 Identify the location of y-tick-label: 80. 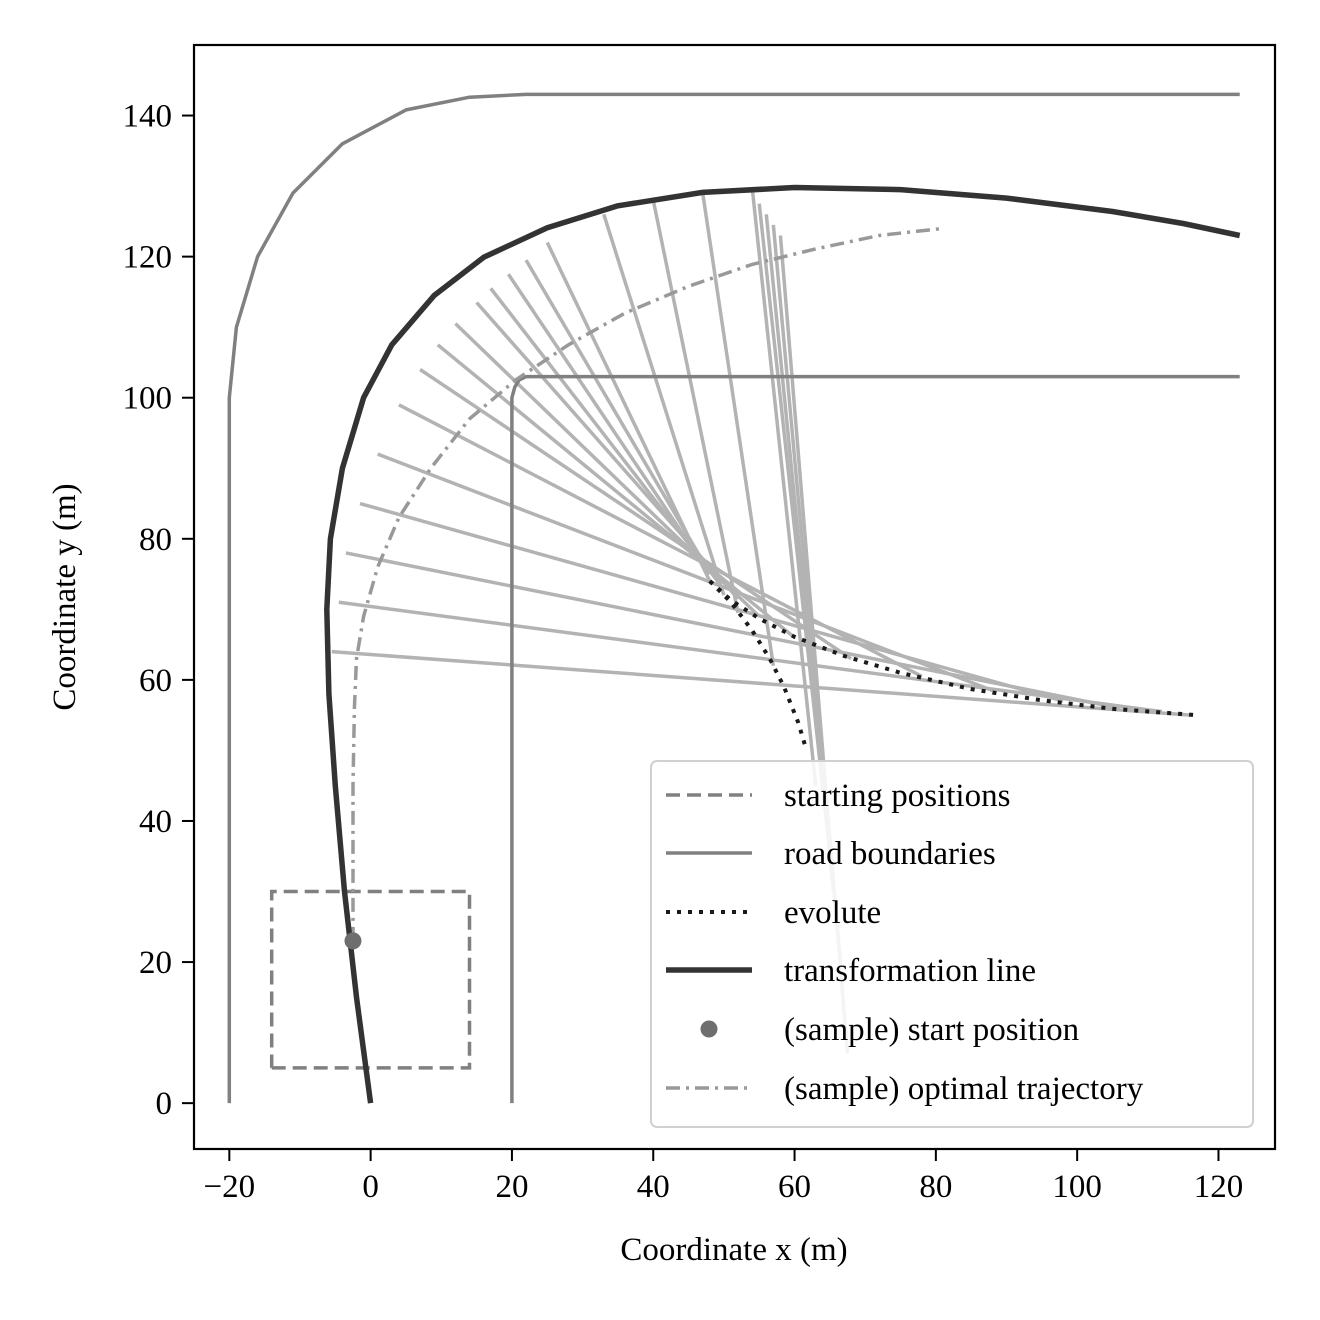
(155, 540).